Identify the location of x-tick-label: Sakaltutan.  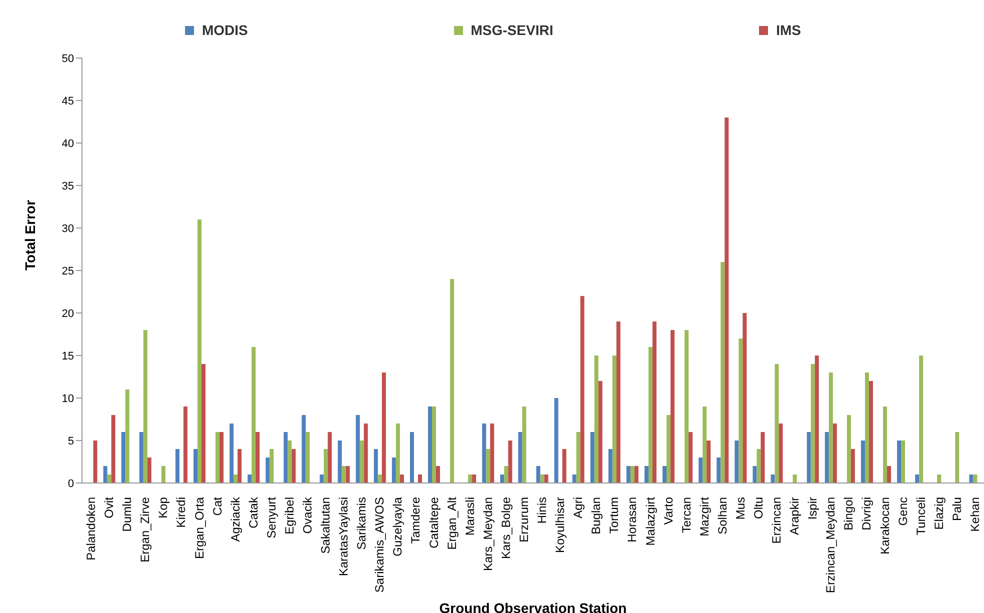
(325, 525).